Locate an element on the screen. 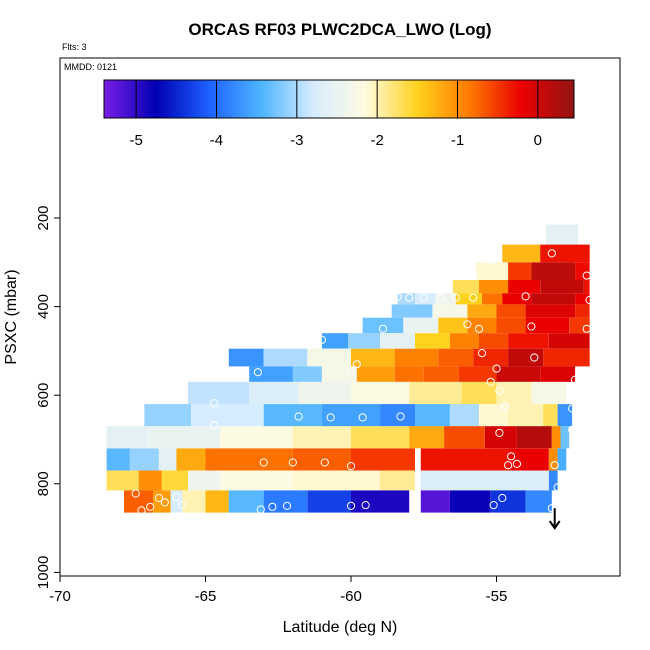 This screenshot has width=650, height=650. colorbar-tick-label: -5 is located at coordinates (135, 140).